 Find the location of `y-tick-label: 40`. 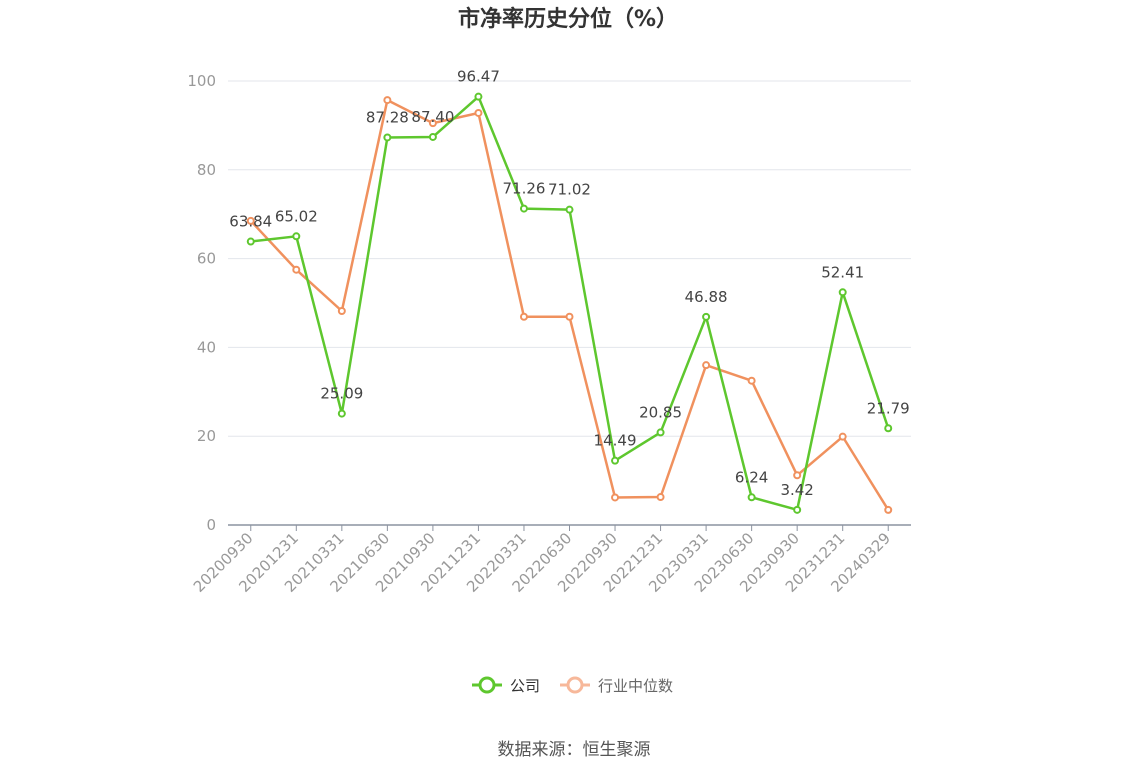

y-tick-label: 40 is located at coordinates (206, 347).